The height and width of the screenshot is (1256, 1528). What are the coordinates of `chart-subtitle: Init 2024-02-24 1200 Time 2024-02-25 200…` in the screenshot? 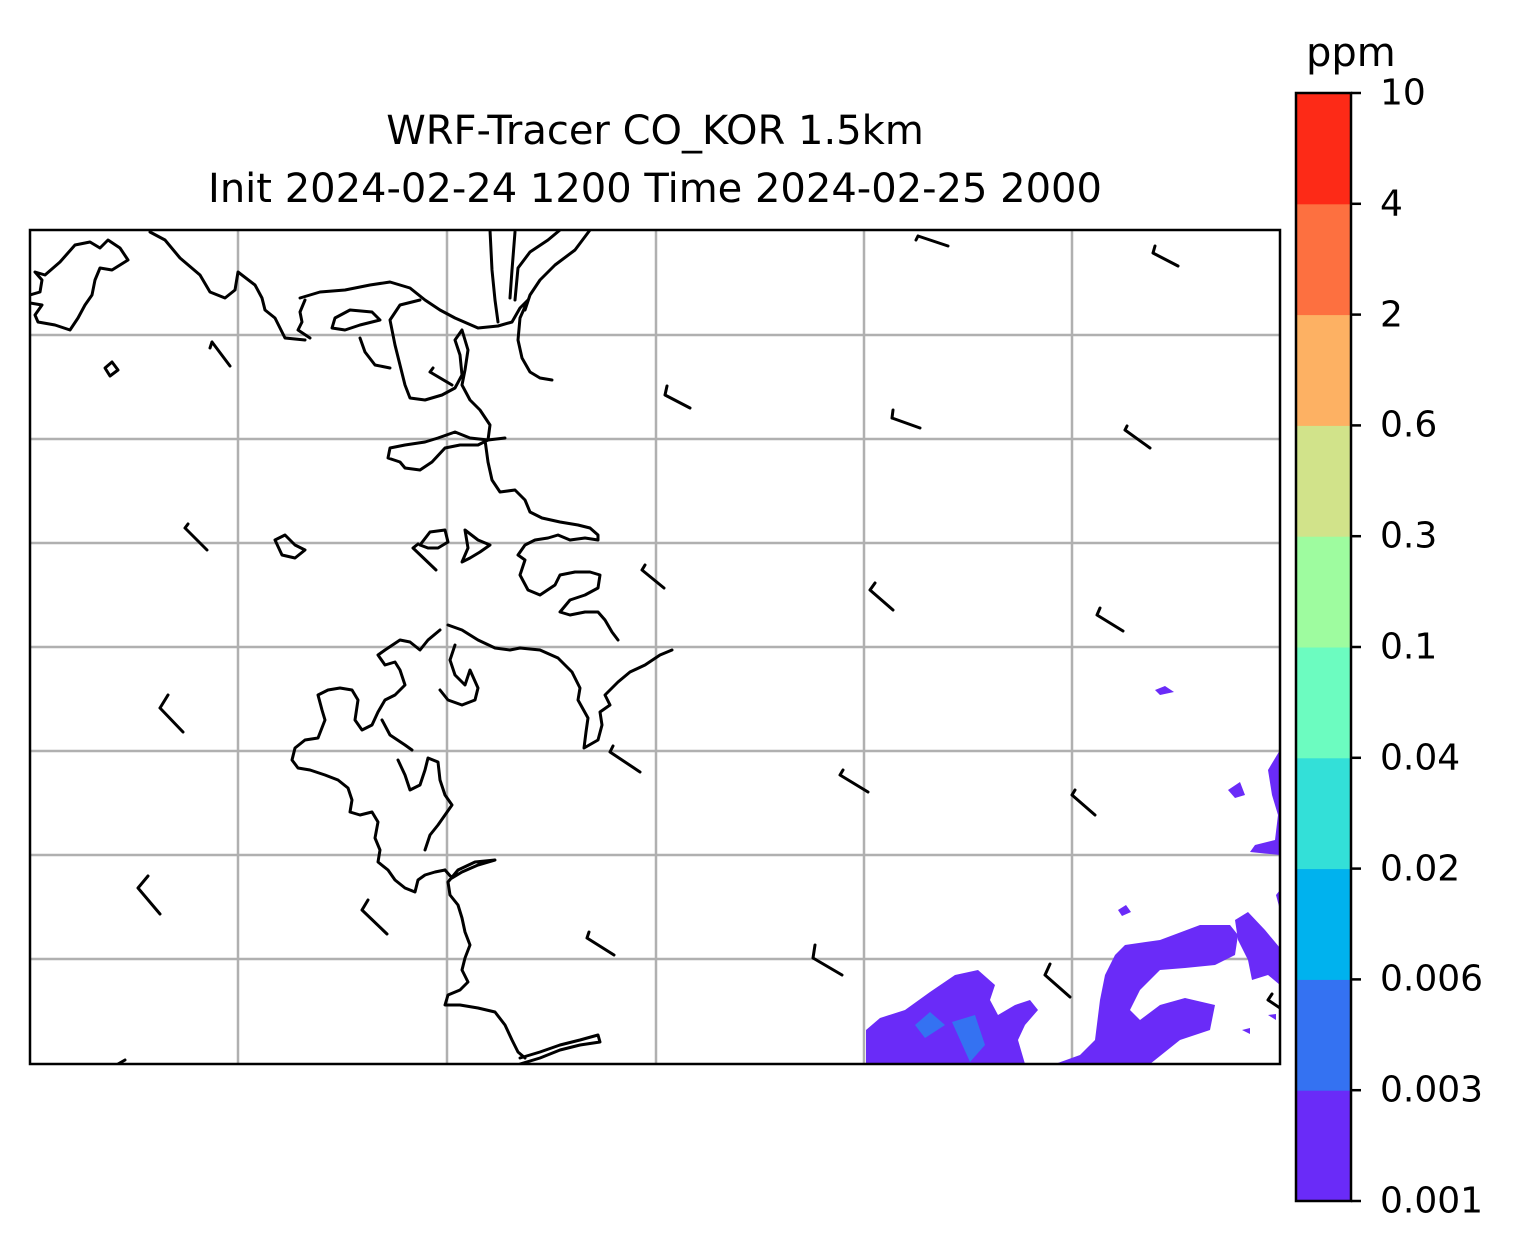 It's located at (655, 189).